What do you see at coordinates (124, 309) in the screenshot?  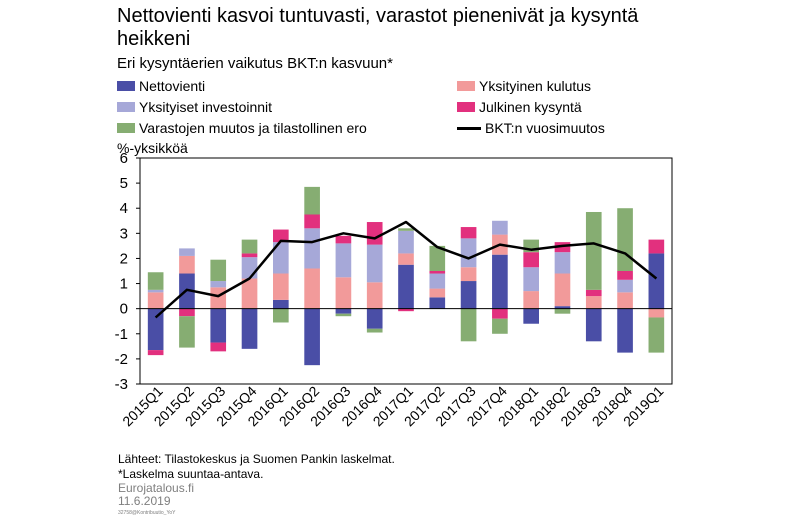 I see `y-tick-label: 0` at bounding box center [124, 309].